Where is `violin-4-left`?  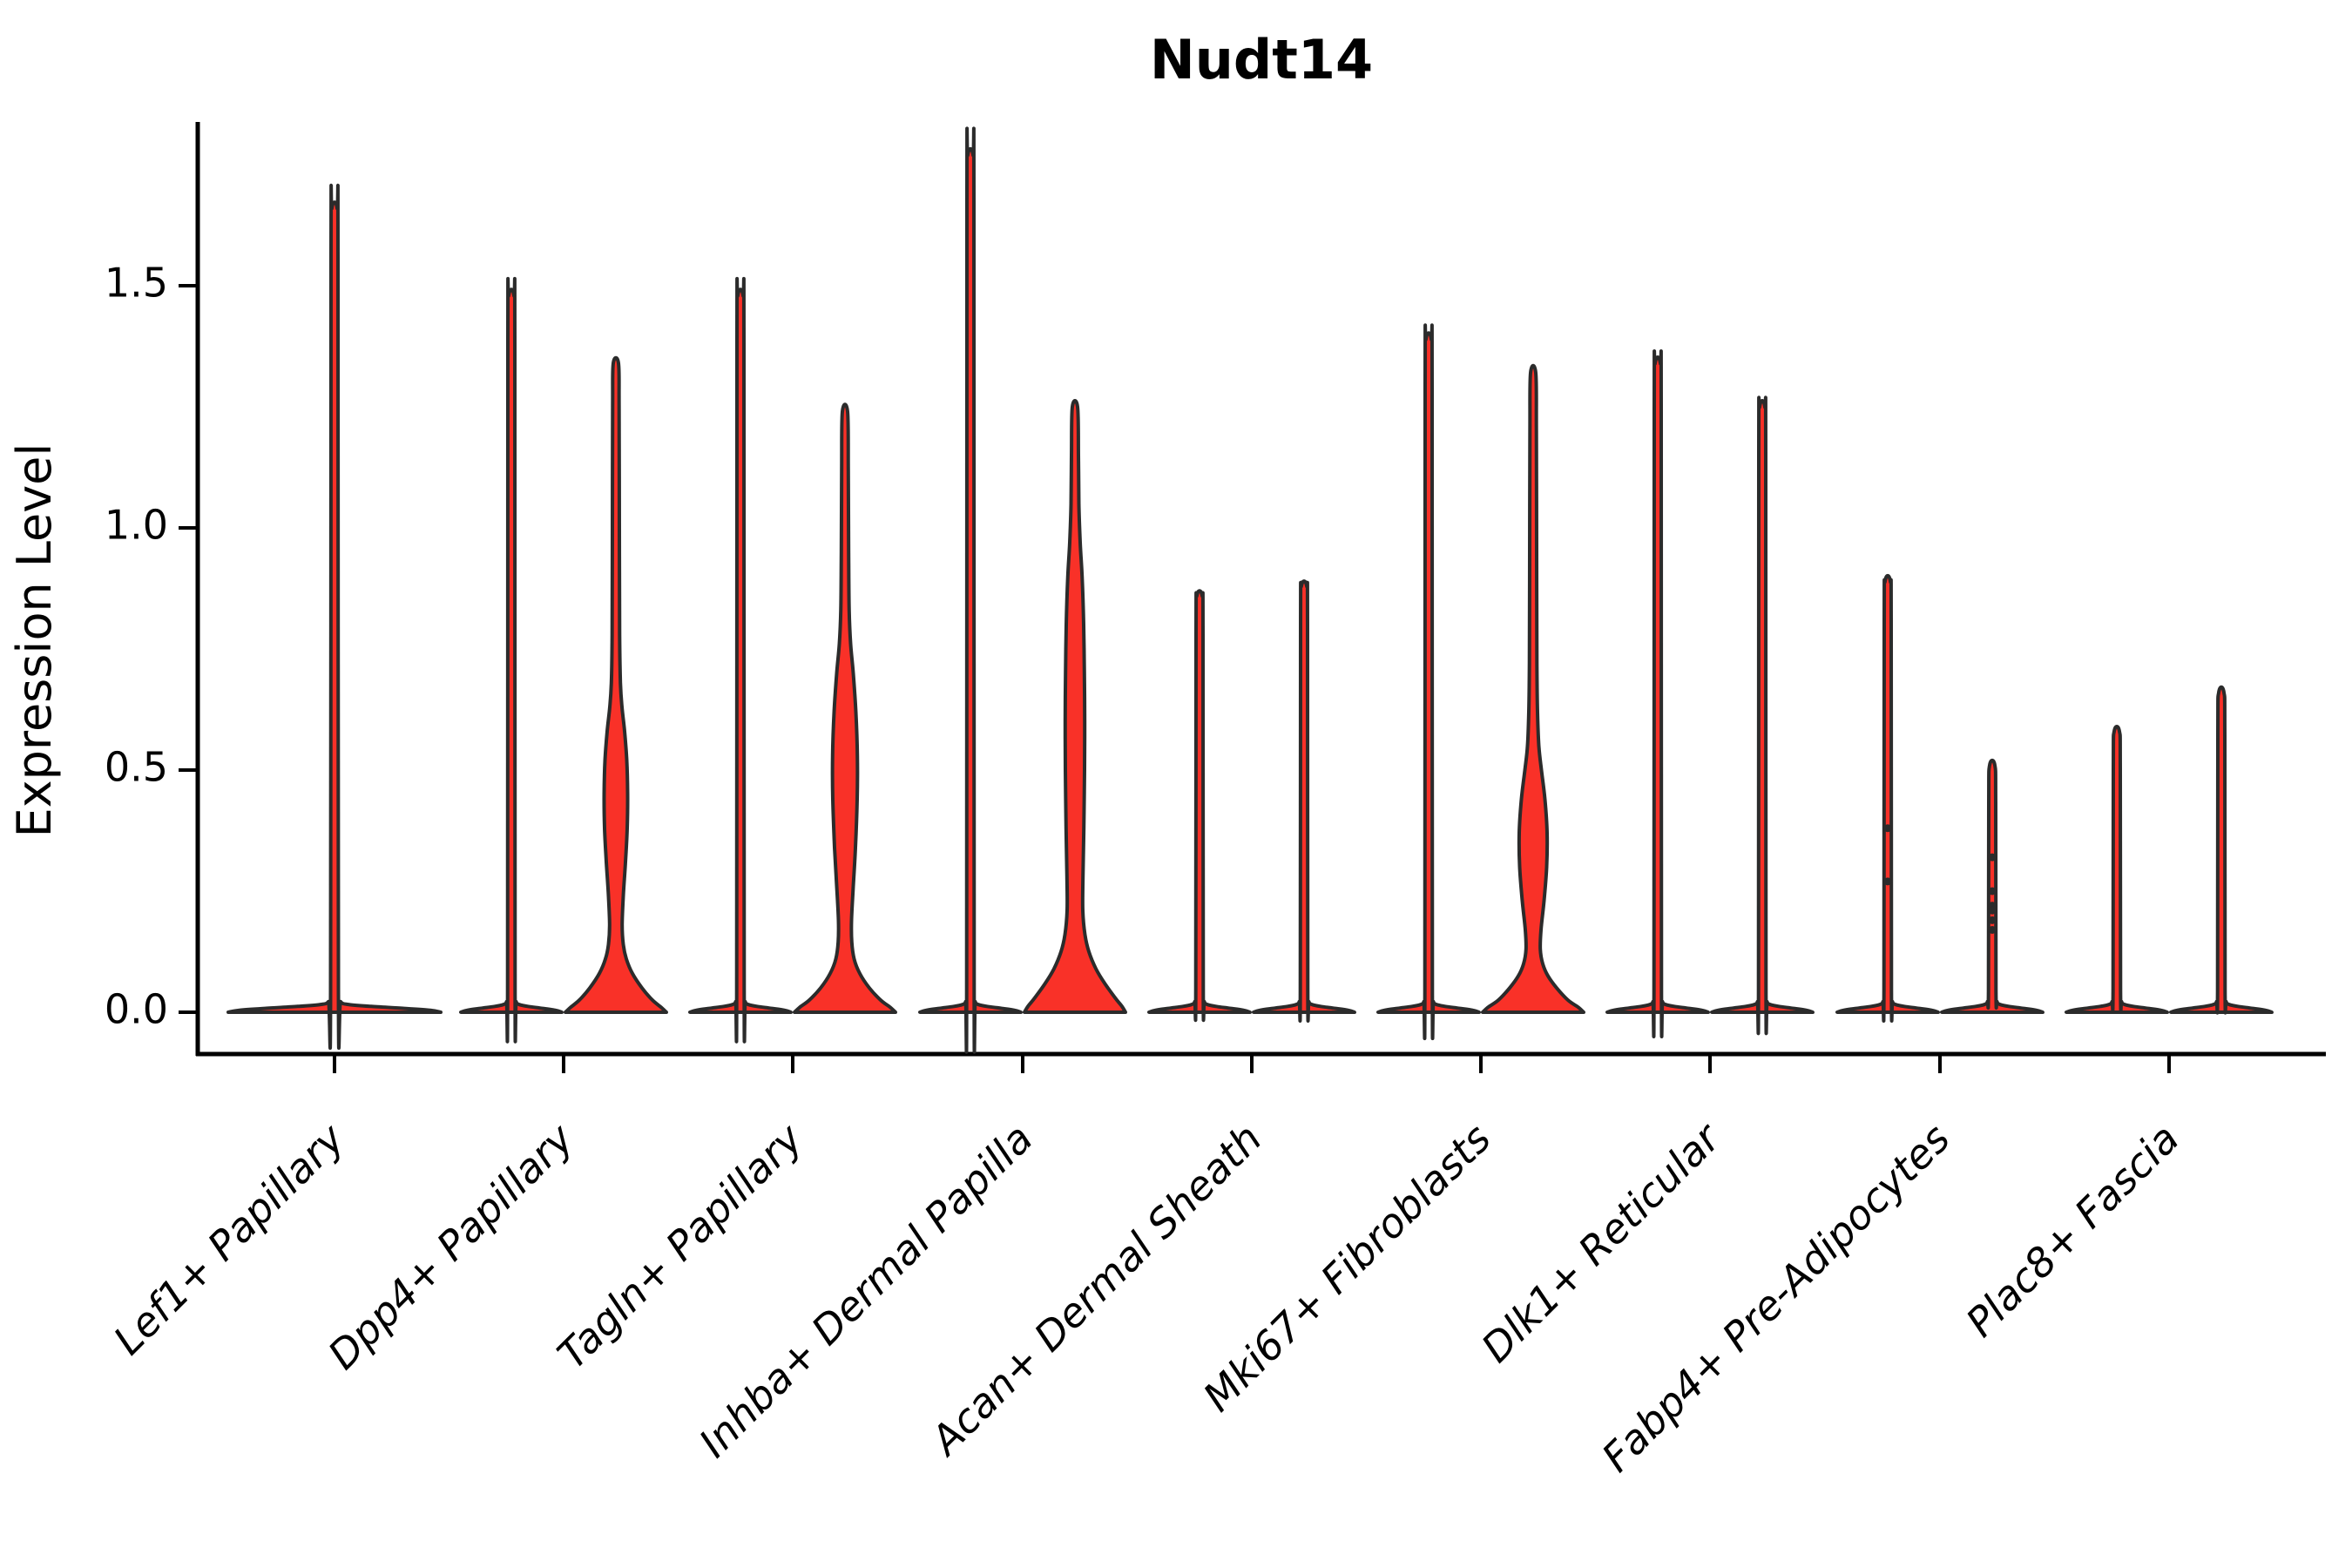
violin-4-left is located at coordinates (1199, 805).